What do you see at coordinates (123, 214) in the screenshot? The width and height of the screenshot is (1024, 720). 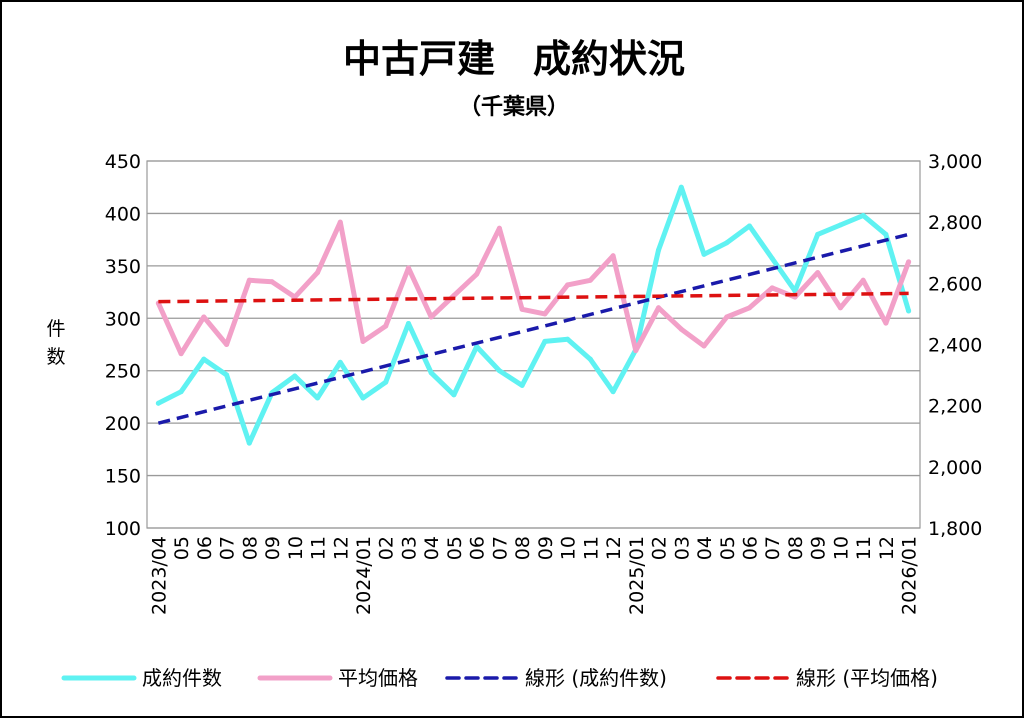 I see `y-tick-label: 400` at bounding box center [123, 214].